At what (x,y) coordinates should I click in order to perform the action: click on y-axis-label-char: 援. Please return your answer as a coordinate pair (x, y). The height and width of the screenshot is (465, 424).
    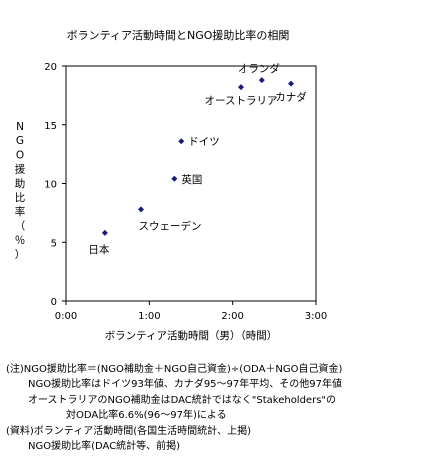
    Looking at the image, I should click on (20, 169).